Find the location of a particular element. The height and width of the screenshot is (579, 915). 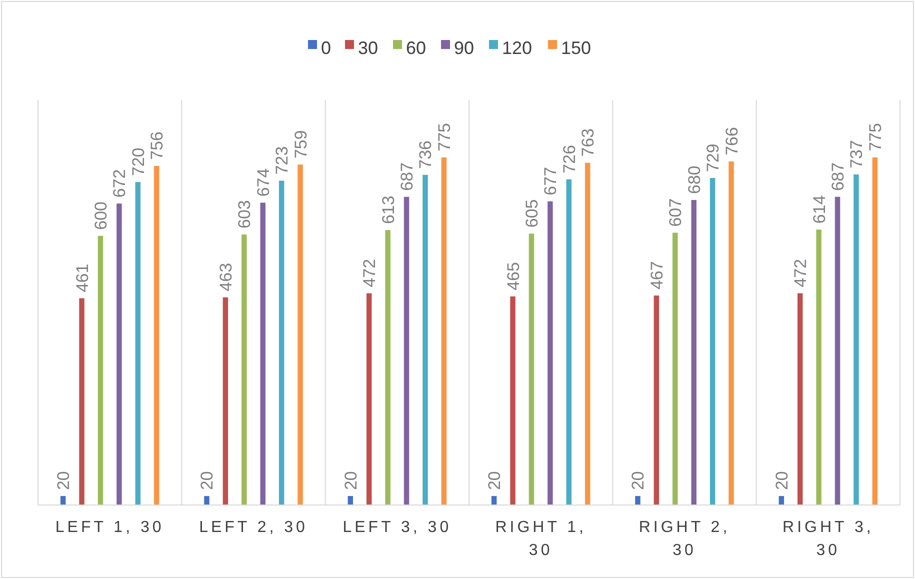

data-label: 461 is located at coordinates (82, 278).